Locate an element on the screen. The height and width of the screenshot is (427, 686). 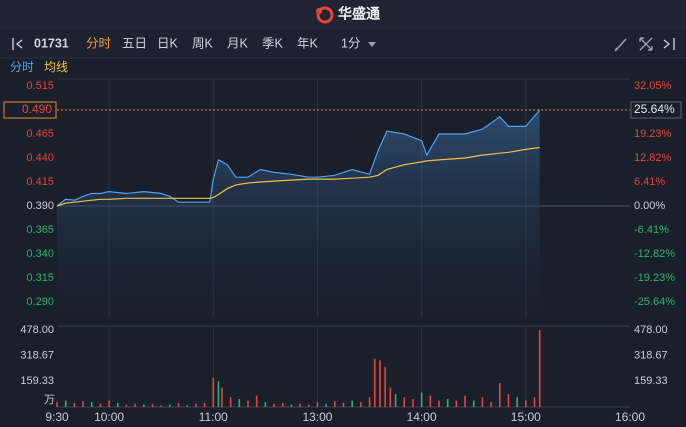
fullscreen-icon is located at coordinates (646, 44).